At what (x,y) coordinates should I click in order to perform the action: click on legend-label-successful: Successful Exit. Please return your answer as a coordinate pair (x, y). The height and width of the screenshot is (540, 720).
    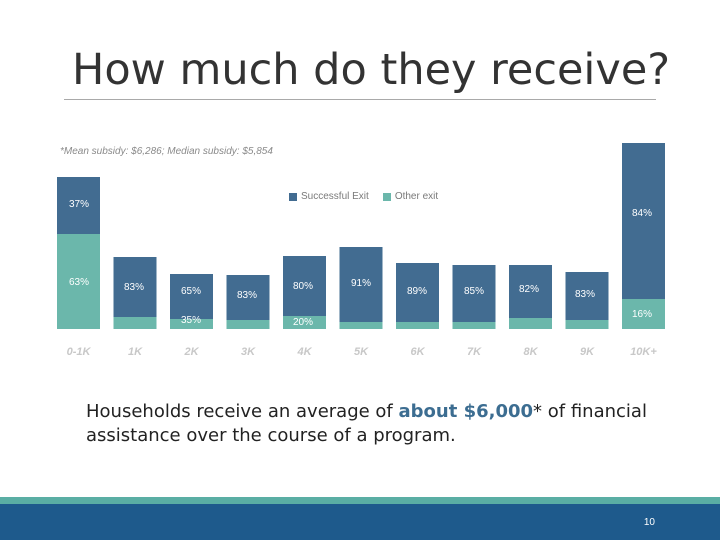
    Looking at the image, I should click on (335, 196).